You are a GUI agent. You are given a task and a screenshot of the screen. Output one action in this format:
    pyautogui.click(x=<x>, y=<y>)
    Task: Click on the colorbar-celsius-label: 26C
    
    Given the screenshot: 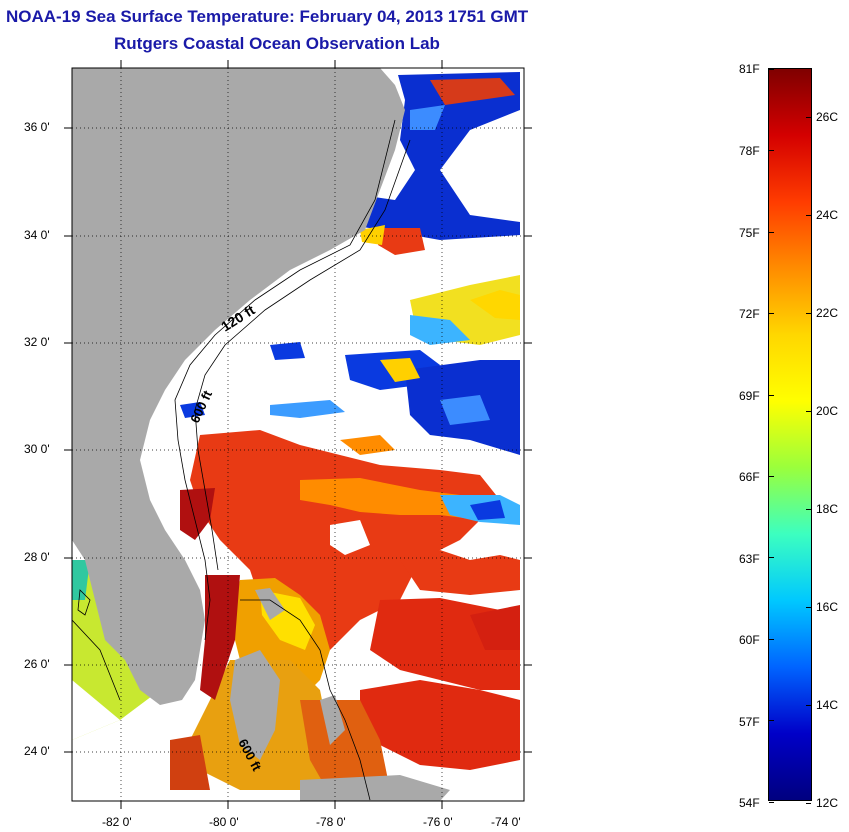 What is the action you would take?
    pyautogui.click(x=827, y=117)
    